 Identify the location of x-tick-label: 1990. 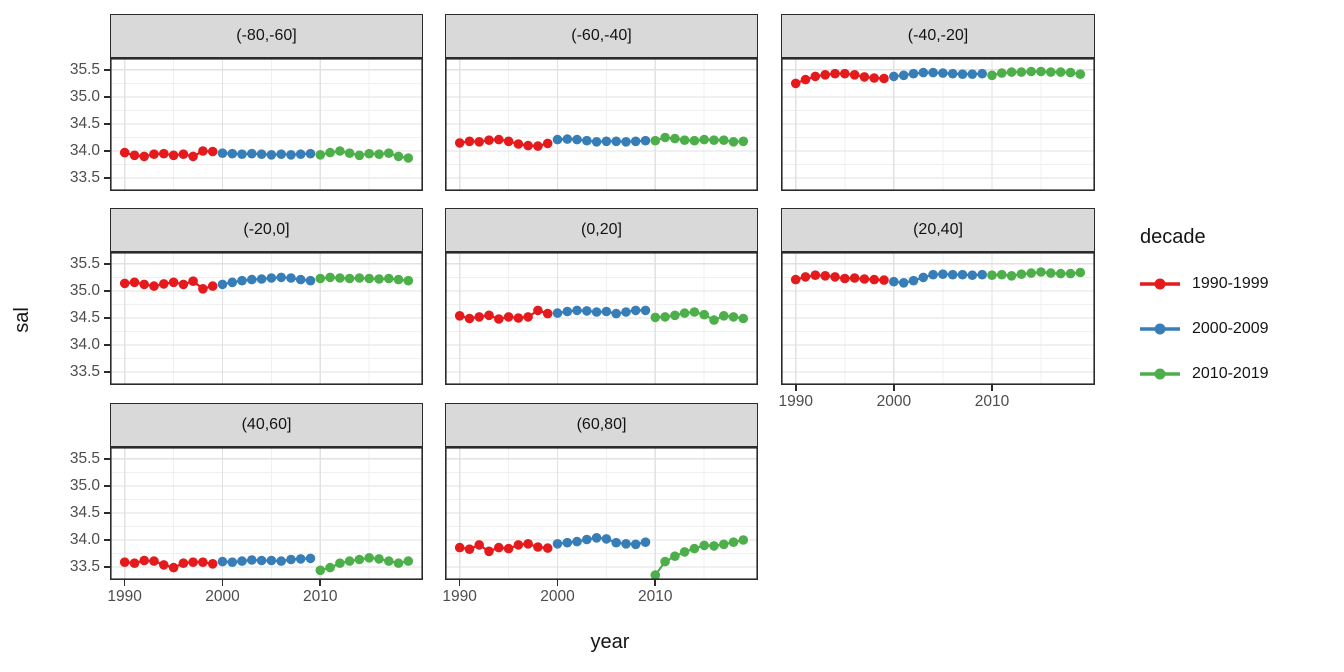
(459, 596).